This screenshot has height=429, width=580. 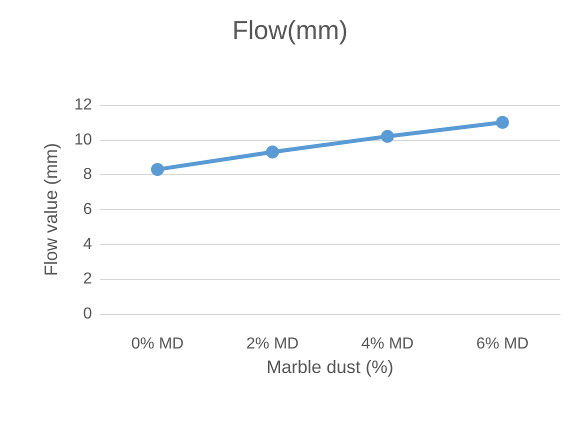 I want to click on y-tick-label: 6, so click(x=87, y=209).